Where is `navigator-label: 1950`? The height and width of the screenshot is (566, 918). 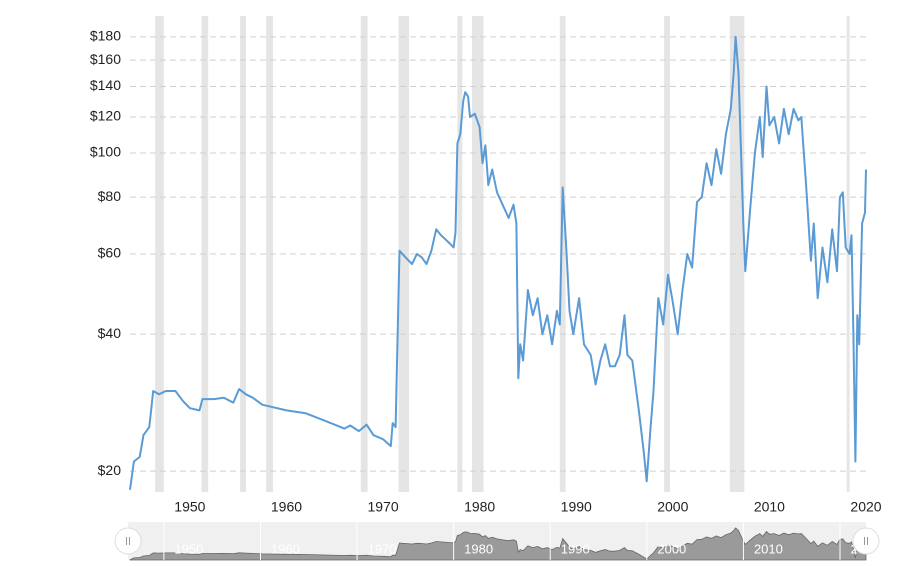 navigator-label: 1950 is located at coordinates (188, 548).